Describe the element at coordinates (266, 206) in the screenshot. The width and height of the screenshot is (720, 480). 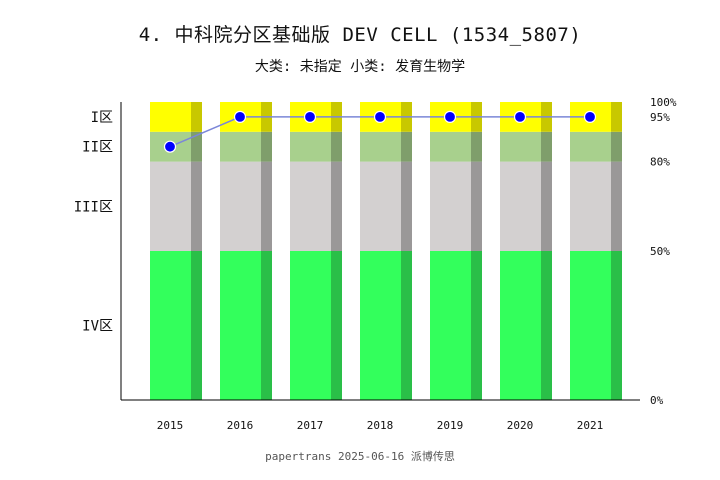
I see `bar-segment-shade-2016-zone3` at that location.